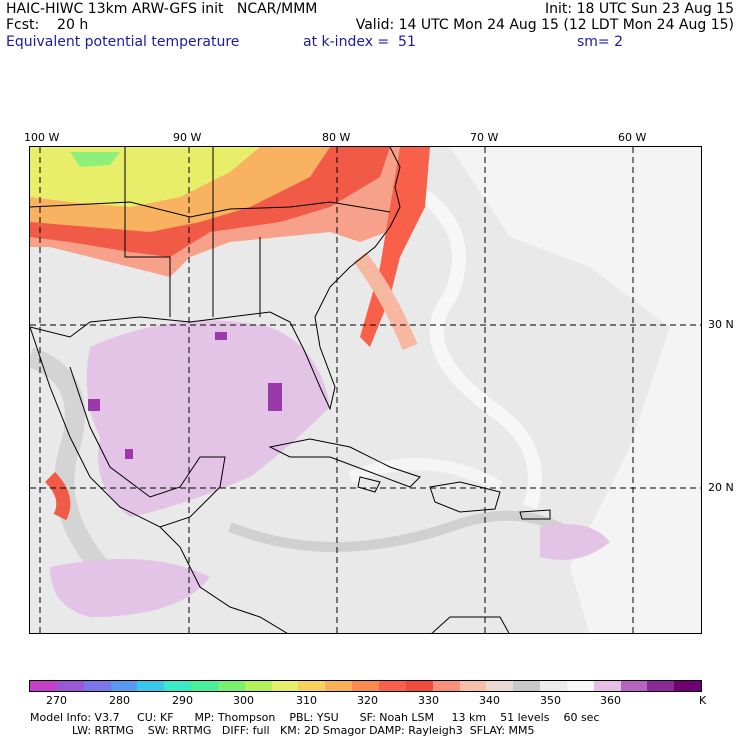 The width and height of the screenshot is (740, 740). I want to click on field-gulf-lilac, so click(208, 418).